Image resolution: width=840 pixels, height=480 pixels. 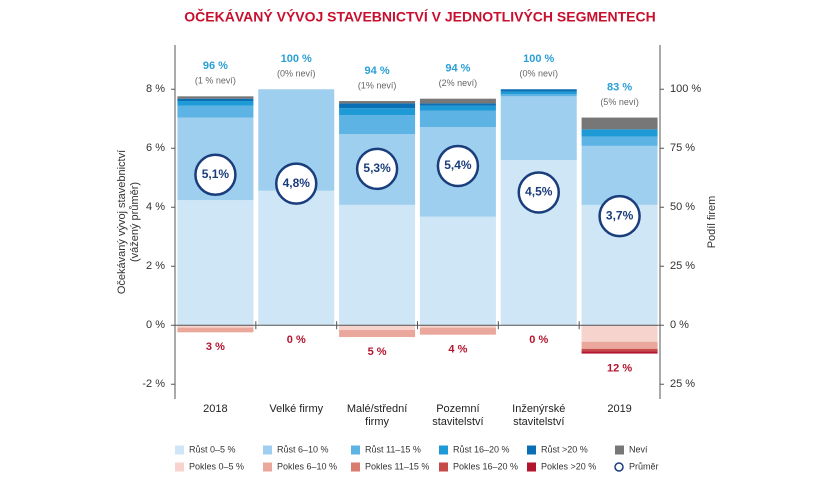 What do you see at coordinates (712, 222) in the screenshot?
I see `y2-axis-title: Podíl firem` at bounding box center [712, 222].